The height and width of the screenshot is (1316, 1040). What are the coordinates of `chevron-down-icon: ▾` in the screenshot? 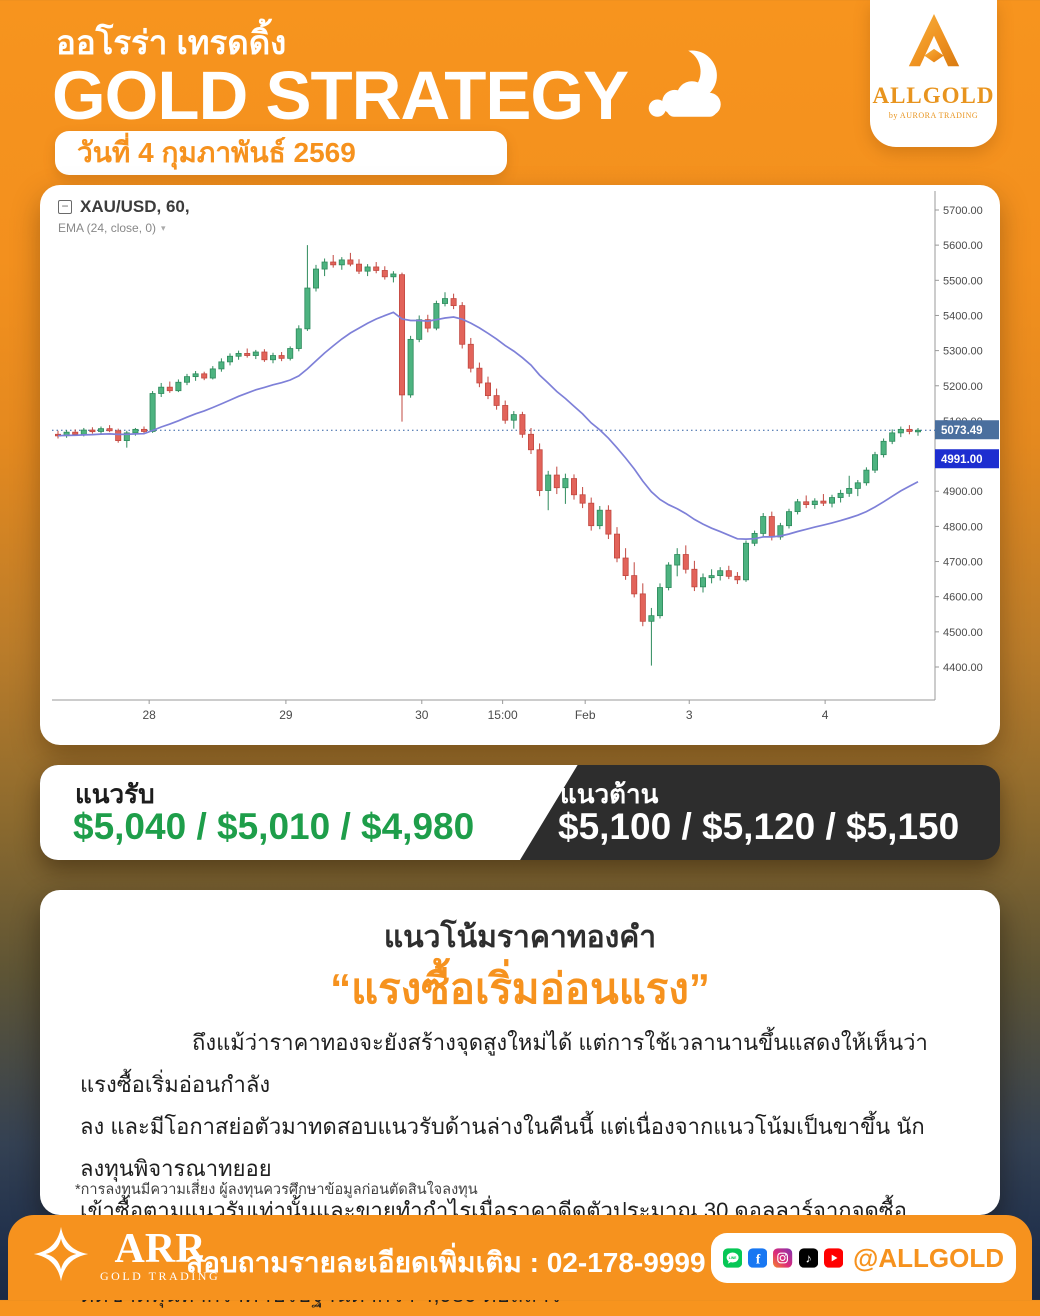 It's located at (163, 227).